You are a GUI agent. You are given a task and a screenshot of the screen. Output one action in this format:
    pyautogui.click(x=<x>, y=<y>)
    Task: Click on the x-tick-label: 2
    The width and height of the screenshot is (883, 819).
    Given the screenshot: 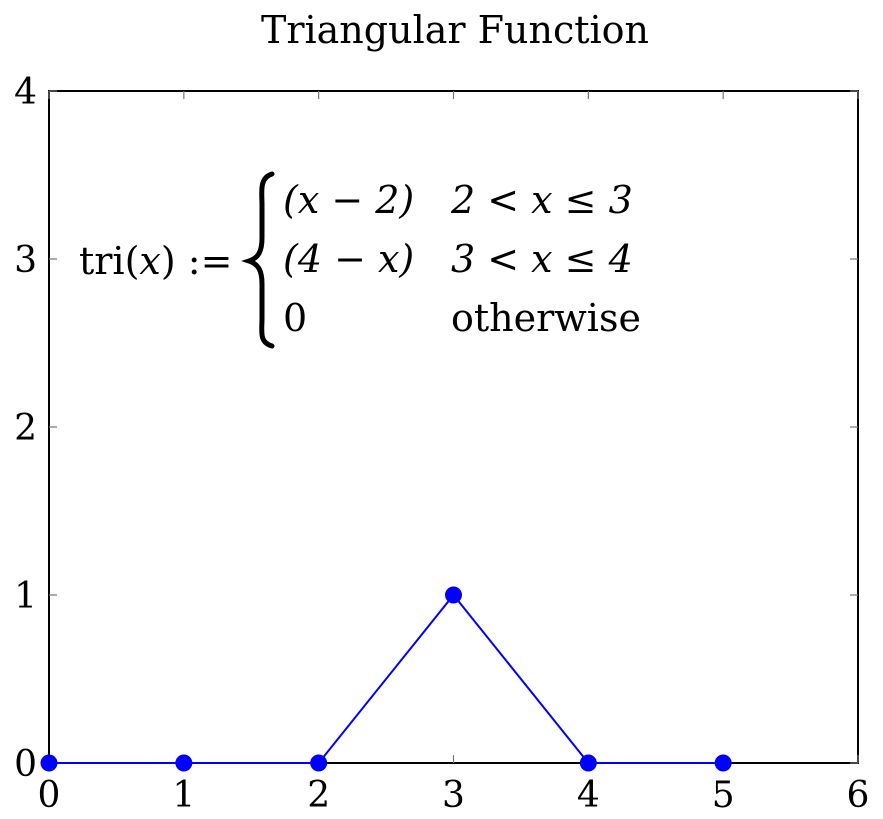 What is the action you would take?
    pyautogui.click(x=318, y=795)
    